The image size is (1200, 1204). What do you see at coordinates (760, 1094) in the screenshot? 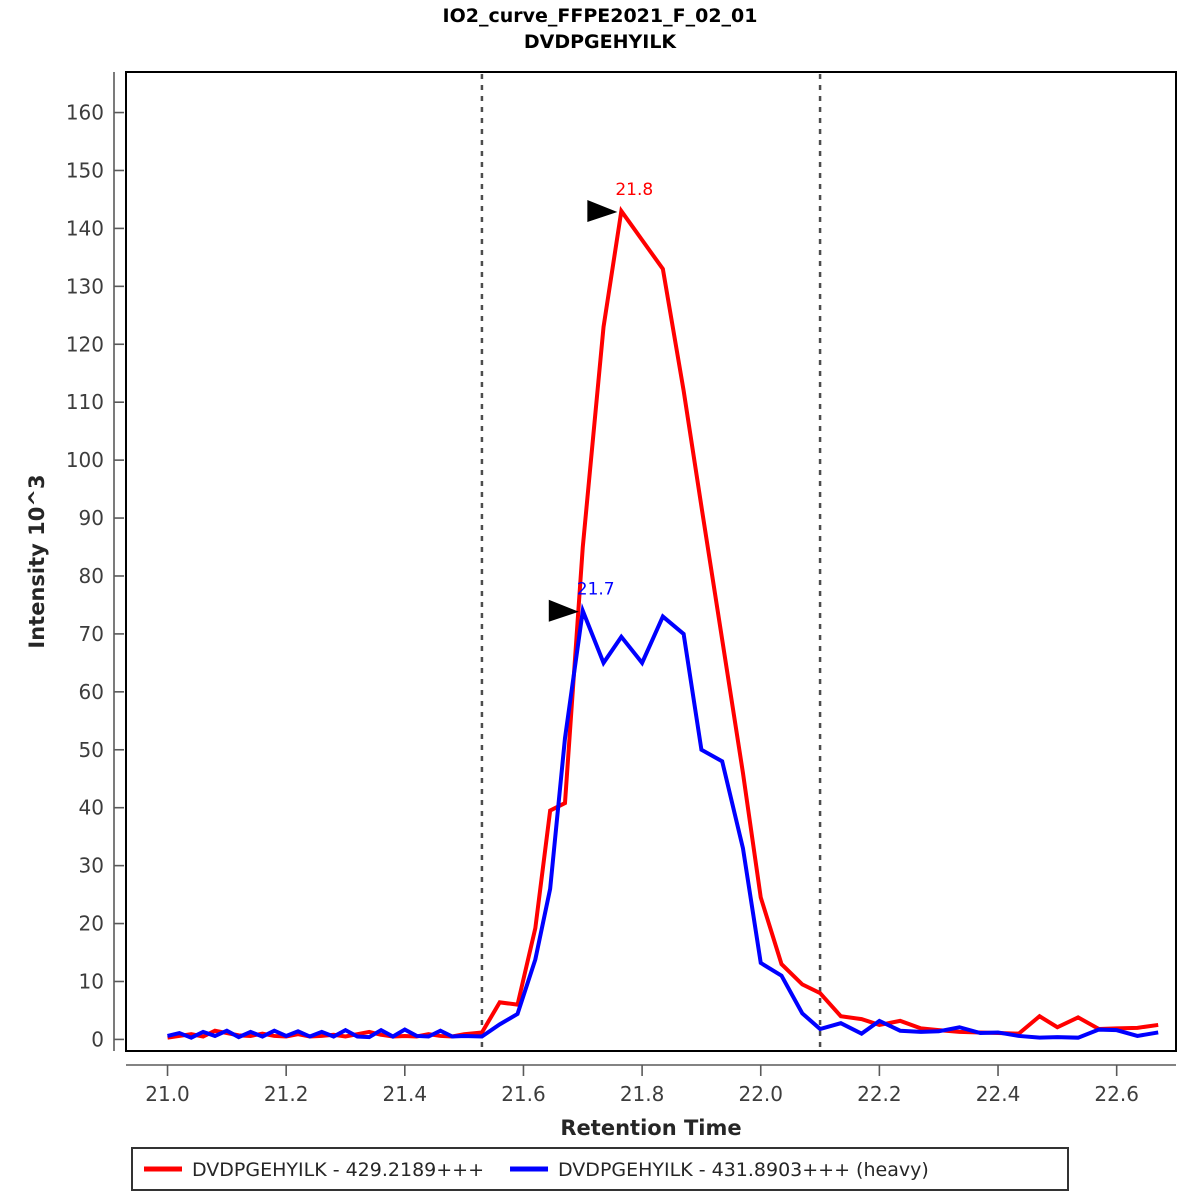
I see `x-tick-label: 22.0` at bounding box center [760, 1094].